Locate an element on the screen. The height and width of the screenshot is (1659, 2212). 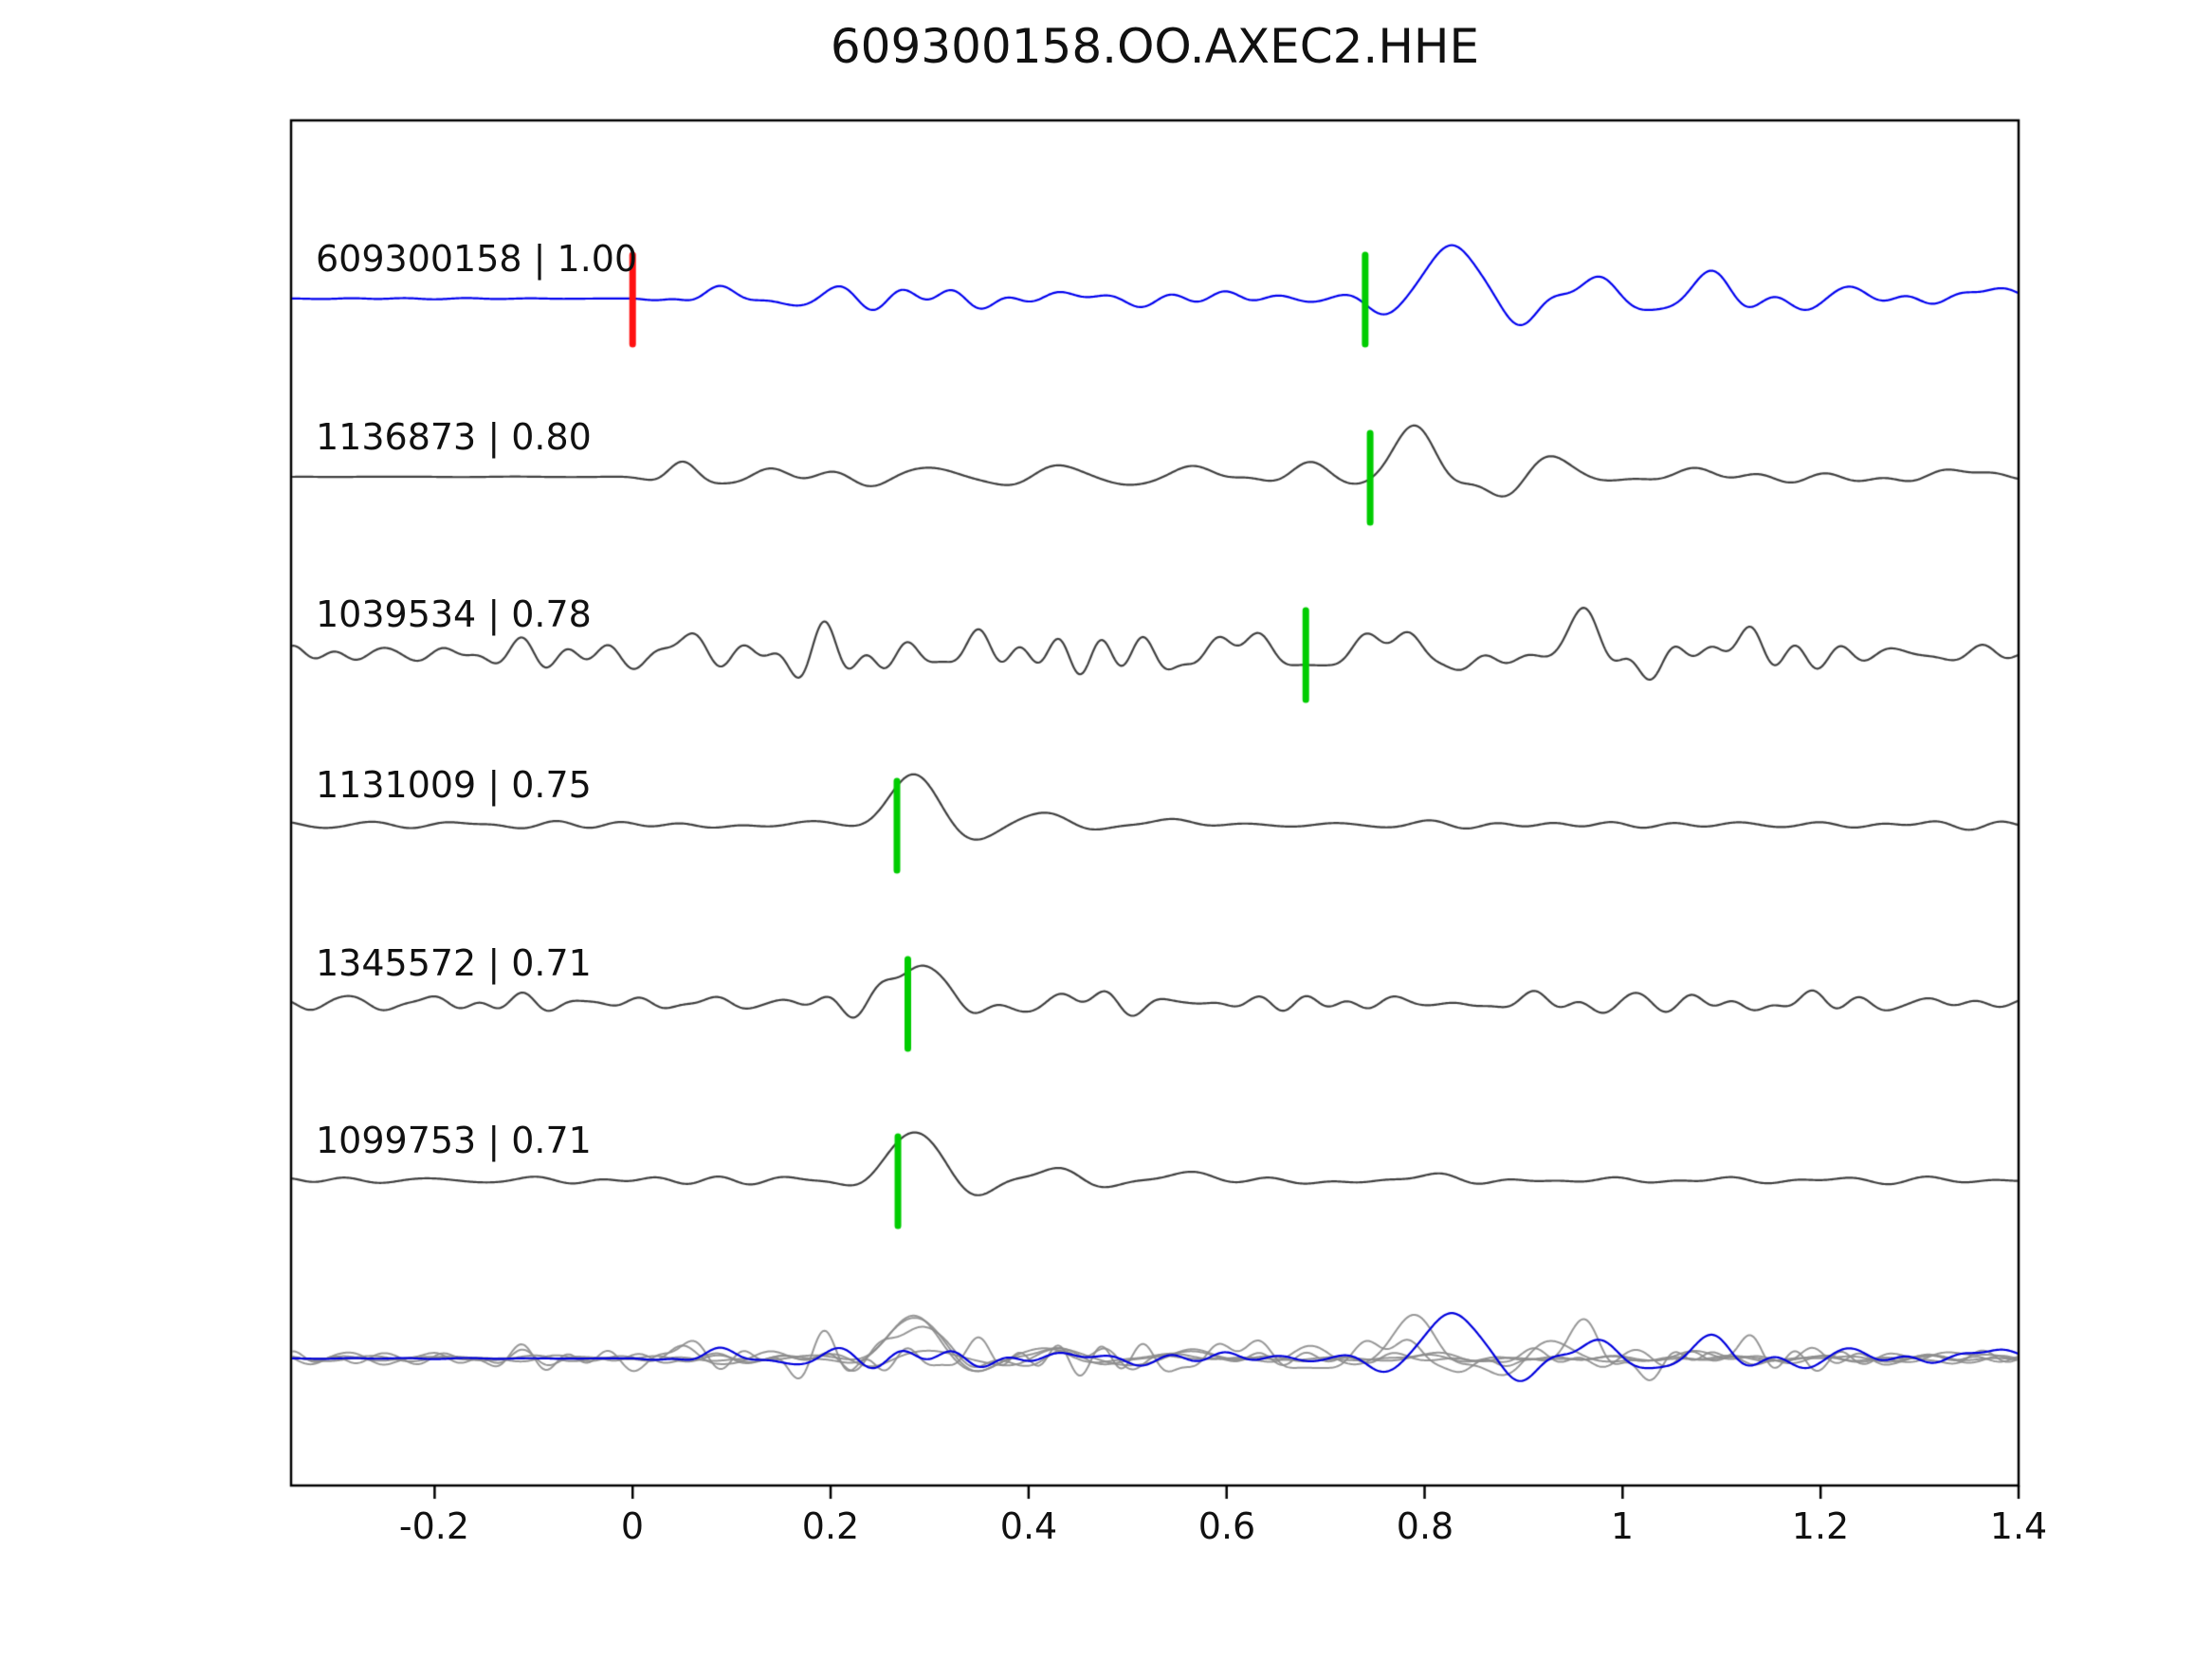
trace-label: 1345572 | 0.71 is located at coordinates (454, 963).